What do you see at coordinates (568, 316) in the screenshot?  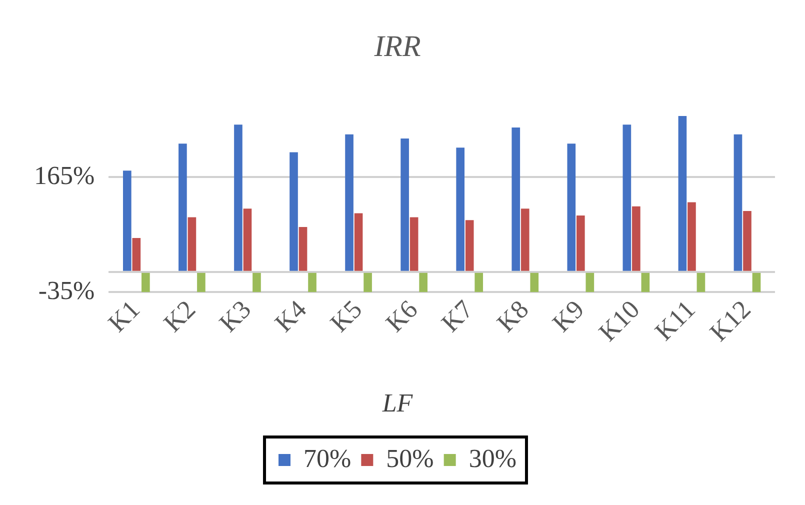 I see `x-tick-label: K9` at bounding box center [568, 316].